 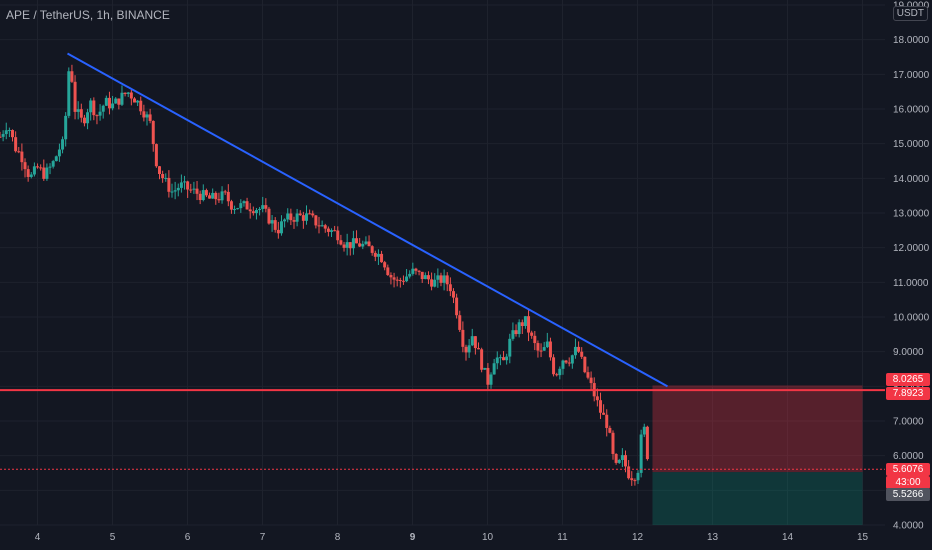 What do you see at coordinates (488, 537) in the screenshot?
I see `time-tick-label: 10` at bounding box center [488, 537].